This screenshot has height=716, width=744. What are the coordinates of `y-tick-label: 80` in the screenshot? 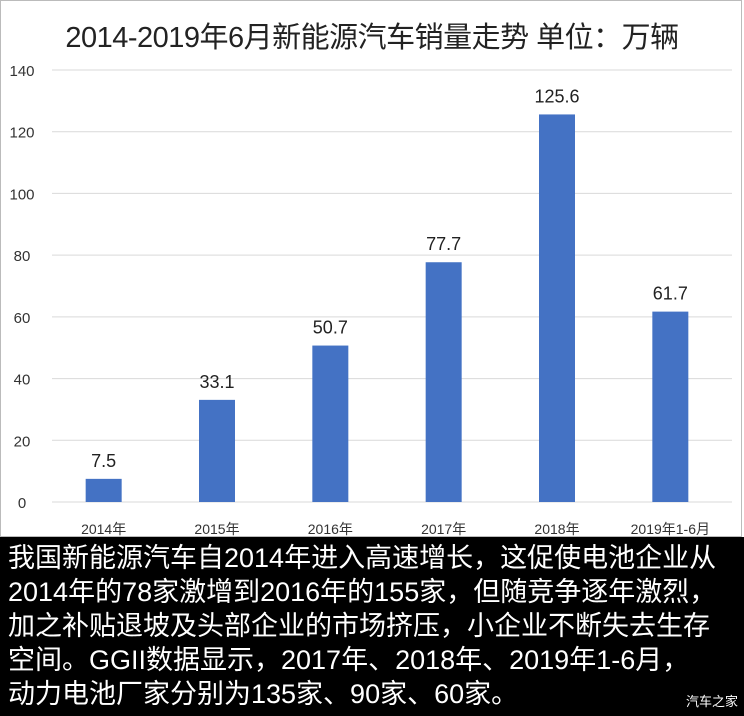 It's located at (22, 256).